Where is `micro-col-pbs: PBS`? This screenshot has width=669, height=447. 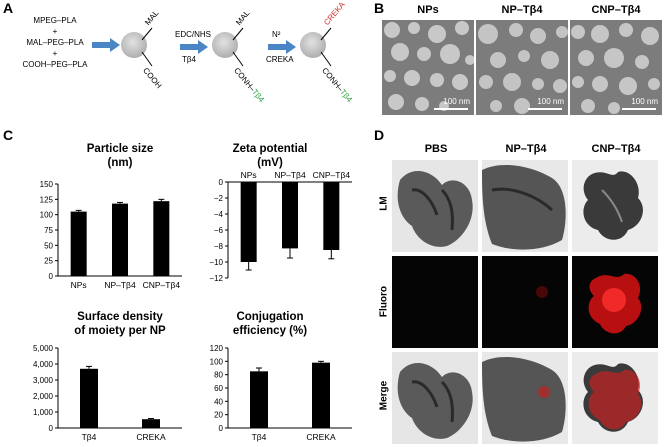 micro-col-pbs: PBS is located at coordinates (436, 149).